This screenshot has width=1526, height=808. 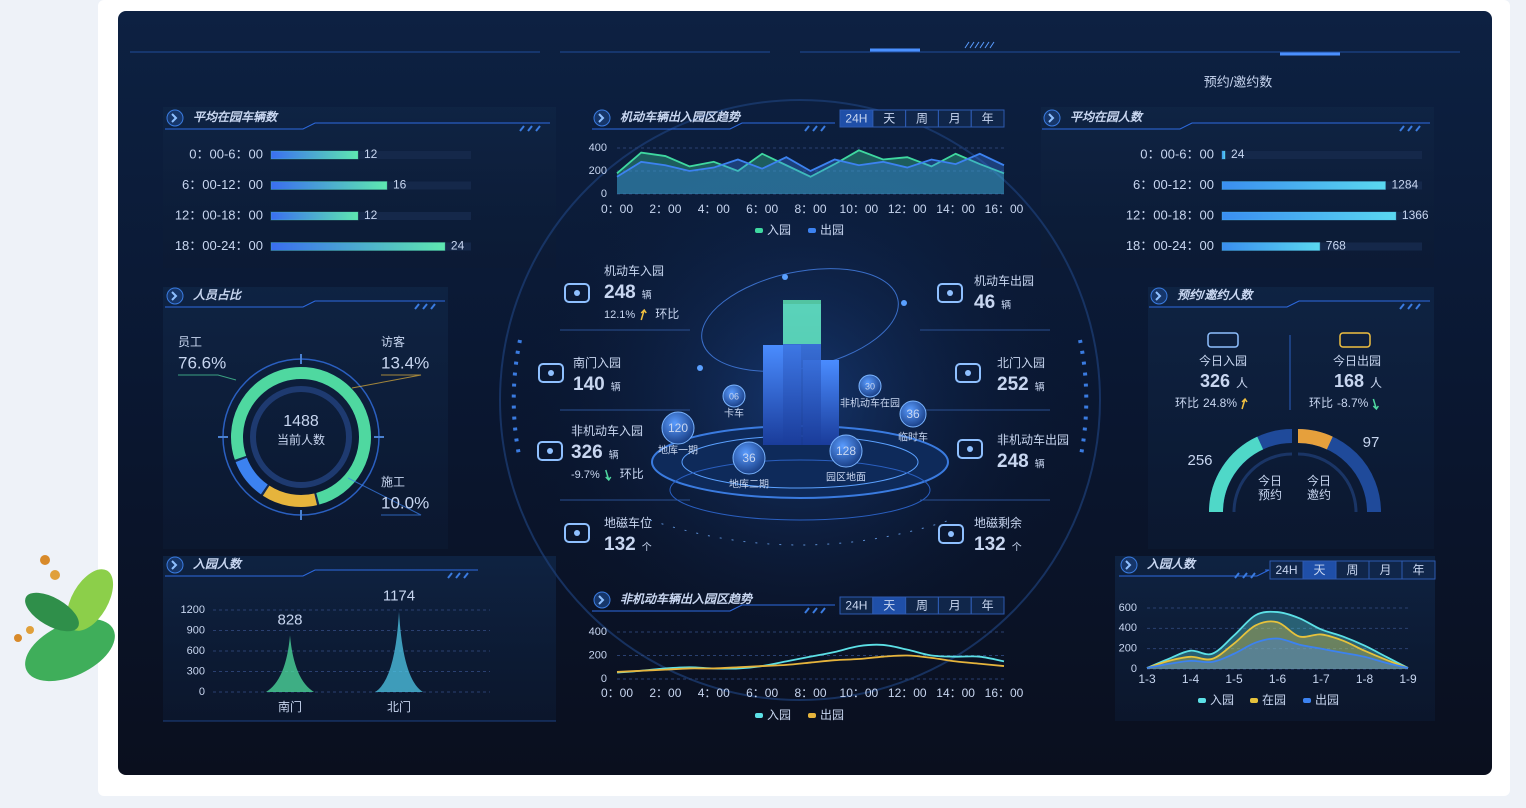 What do you see at coordinates (984, 302) in the screenshot?
I see `stat-value: 46` at bounding box center [984, 302].